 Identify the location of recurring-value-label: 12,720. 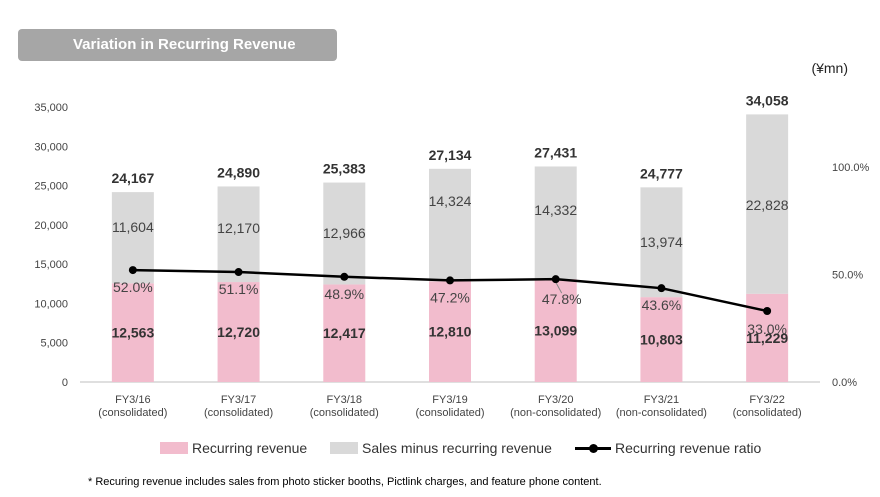
(238, 332).